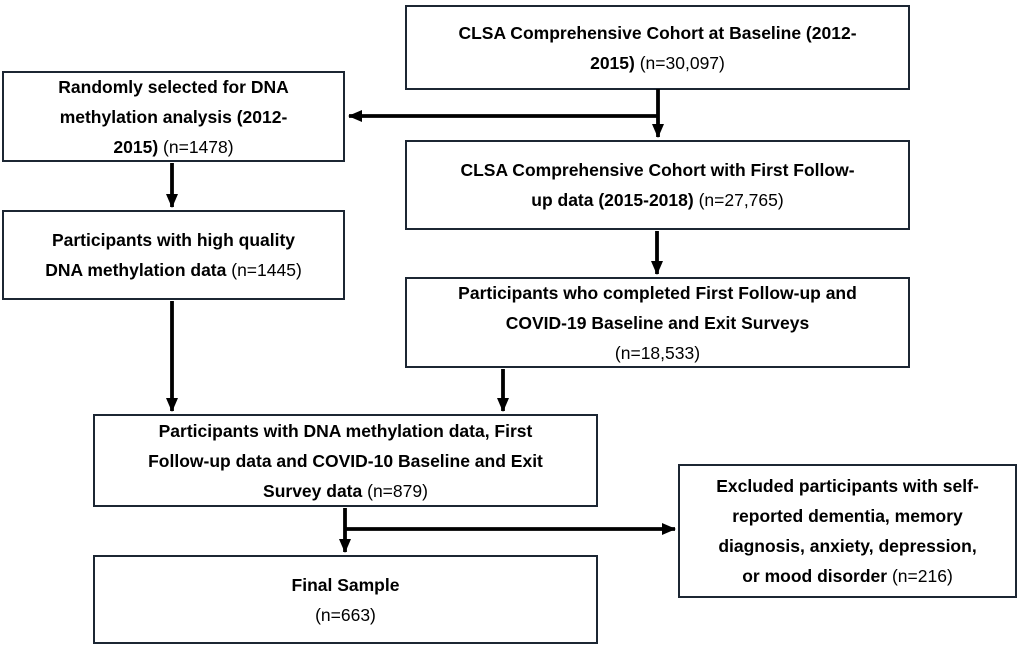 Image resolution: width=1020 pixels, height=649 pixels. Describe the element at coordinates (345, 614) in the screenshot. I see `box-n-count: (n=663)` at that location.